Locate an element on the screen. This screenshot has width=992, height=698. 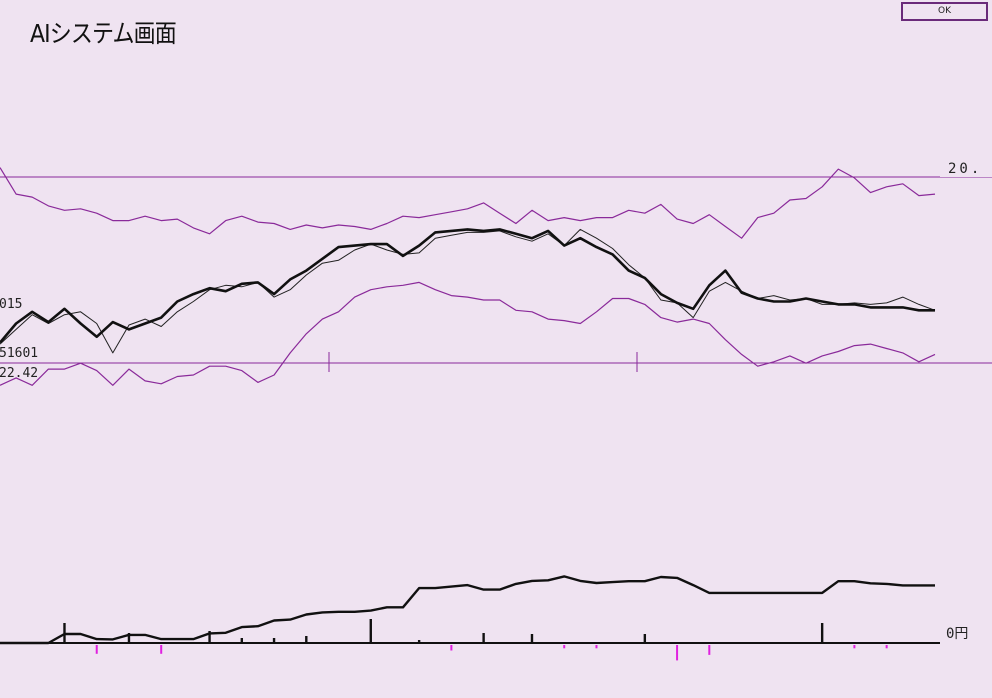
ok-button: OK is located at coordinates (944, 11).